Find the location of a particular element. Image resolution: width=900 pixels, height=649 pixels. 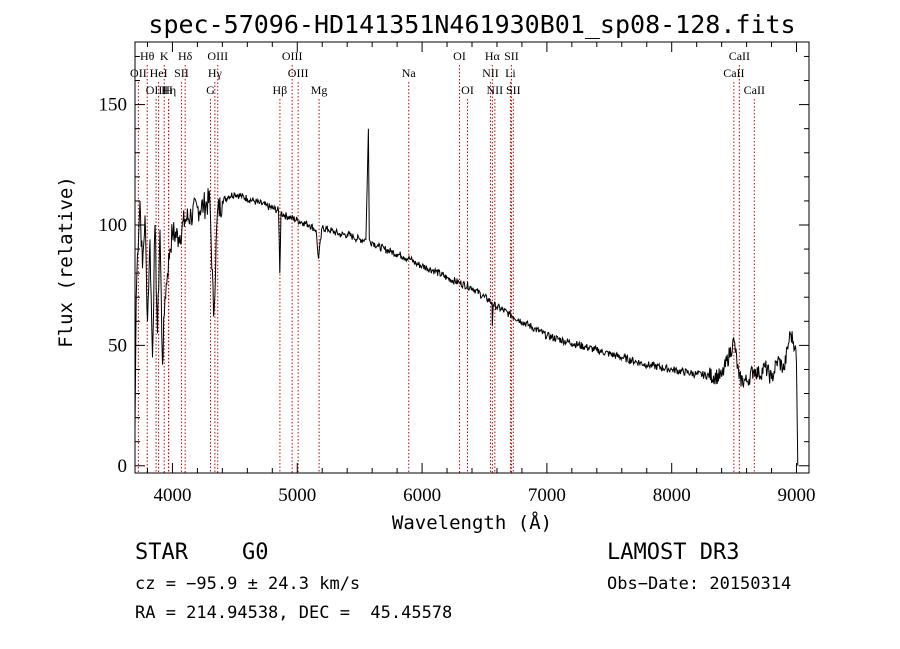

y-tick-label: 100 is located at coordinates (113, 225).